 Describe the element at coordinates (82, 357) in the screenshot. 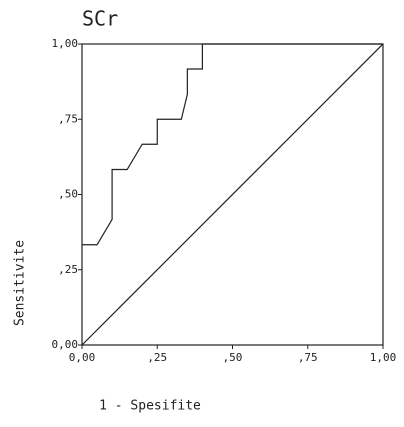

I see `x-tick-label: 0,00` at that location.